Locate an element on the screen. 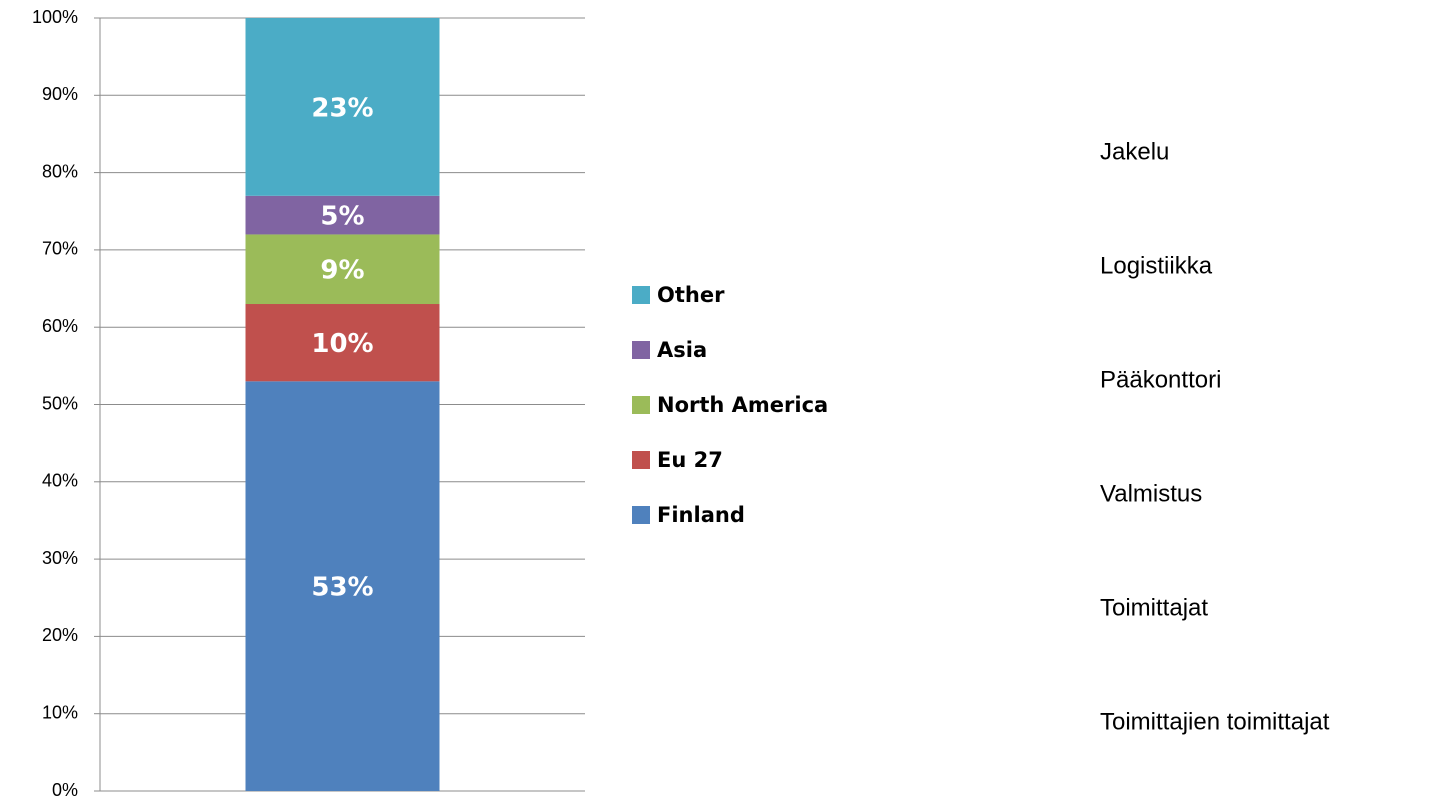 The height and width of the screenshot is (800, 1432). y-tick-label: 80% is located at coordinates (60, 171).